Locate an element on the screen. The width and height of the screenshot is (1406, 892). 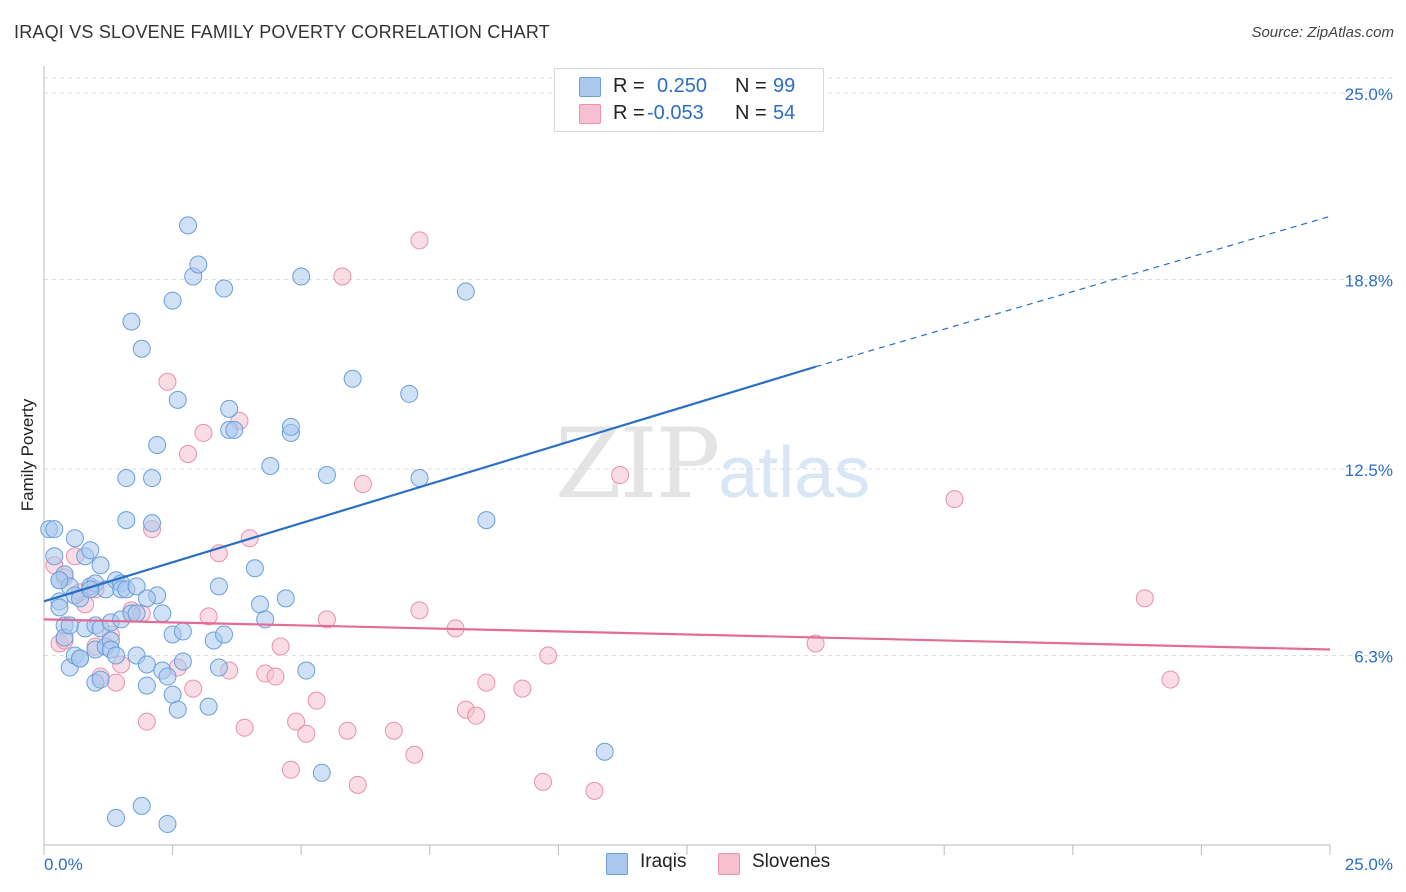
y-axis-label: Family Poverty is located at coordinates (27, 454).